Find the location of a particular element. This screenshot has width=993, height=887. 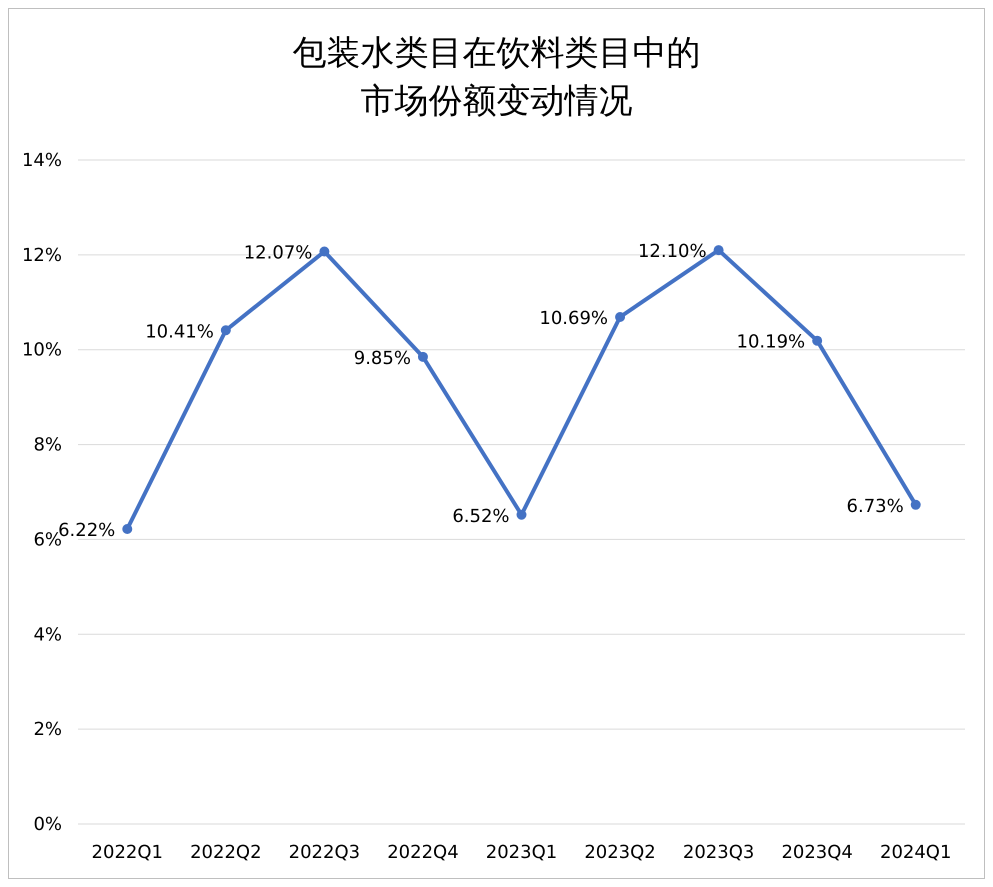

data-label: 10.41% is located at coordinates (179, 331).